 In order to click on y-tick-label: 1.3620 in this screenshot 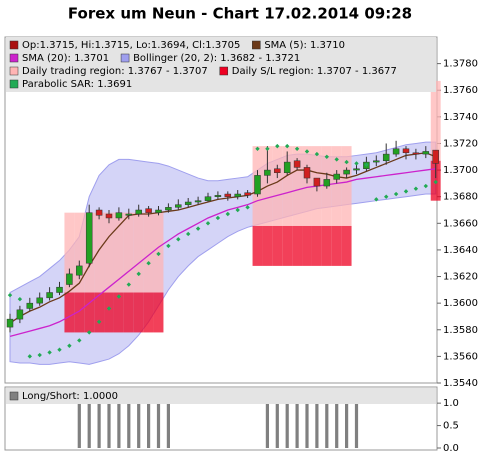, I will do `click(460, 277)`.